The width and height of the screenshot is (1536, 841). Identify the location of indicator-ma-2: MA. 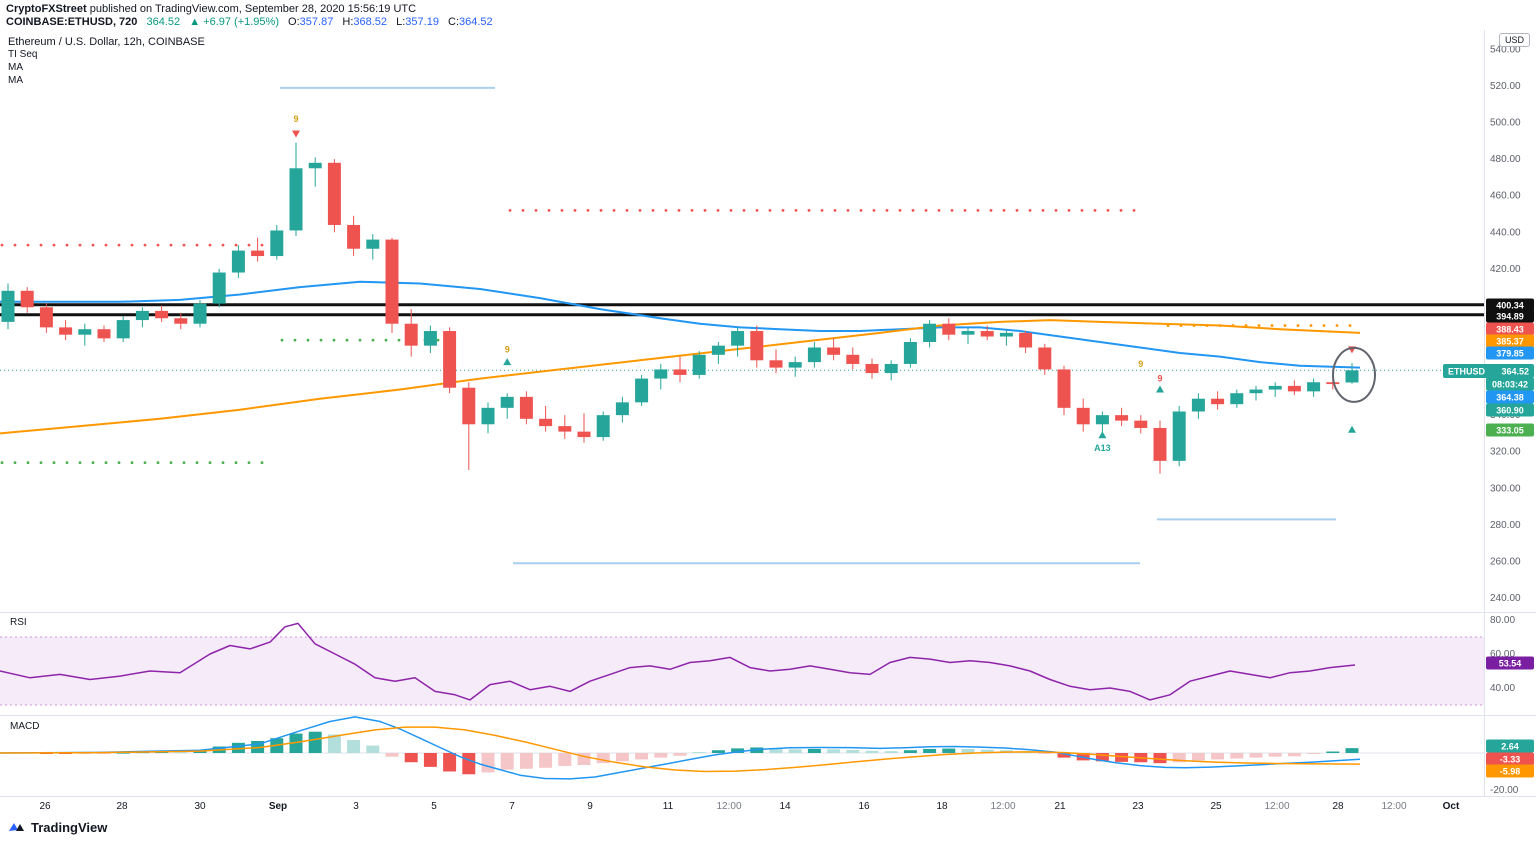
(15, 80).